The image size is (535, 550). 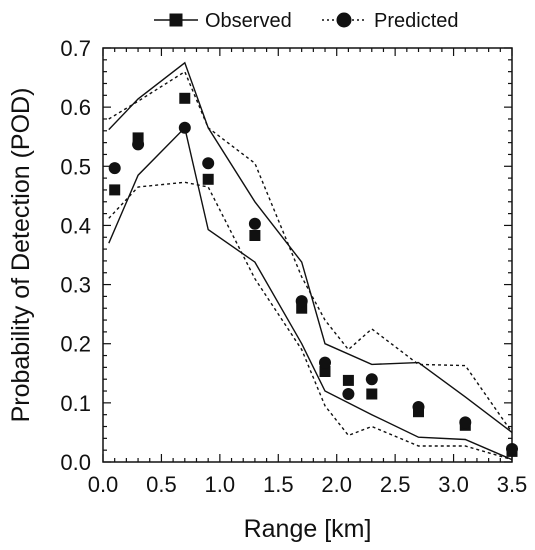 What do you see at coordinates (512, 484) in the screenshot?
I see `x-tick-label: 3.5` at bounding box center [512, 484].